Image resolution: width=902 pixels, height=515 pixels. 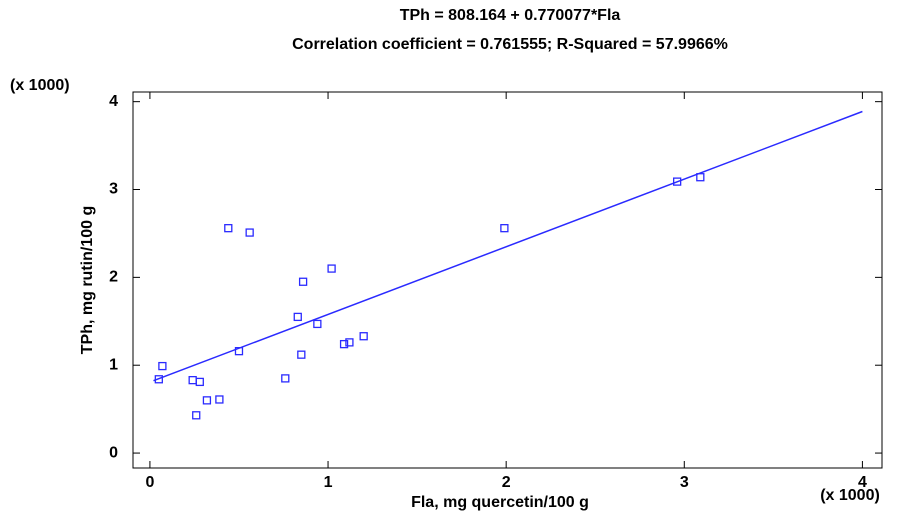 I want to click on x-tick-label: 3, so click(x=684, y=482).